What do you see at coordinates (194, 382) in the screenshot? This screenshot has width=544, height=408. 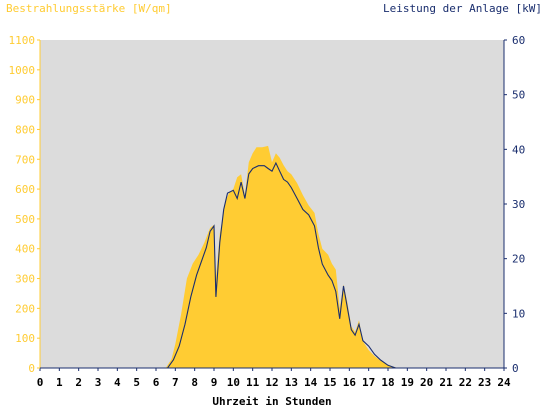 I see `x-tick-label: 8` at bounding box center [194, 382].